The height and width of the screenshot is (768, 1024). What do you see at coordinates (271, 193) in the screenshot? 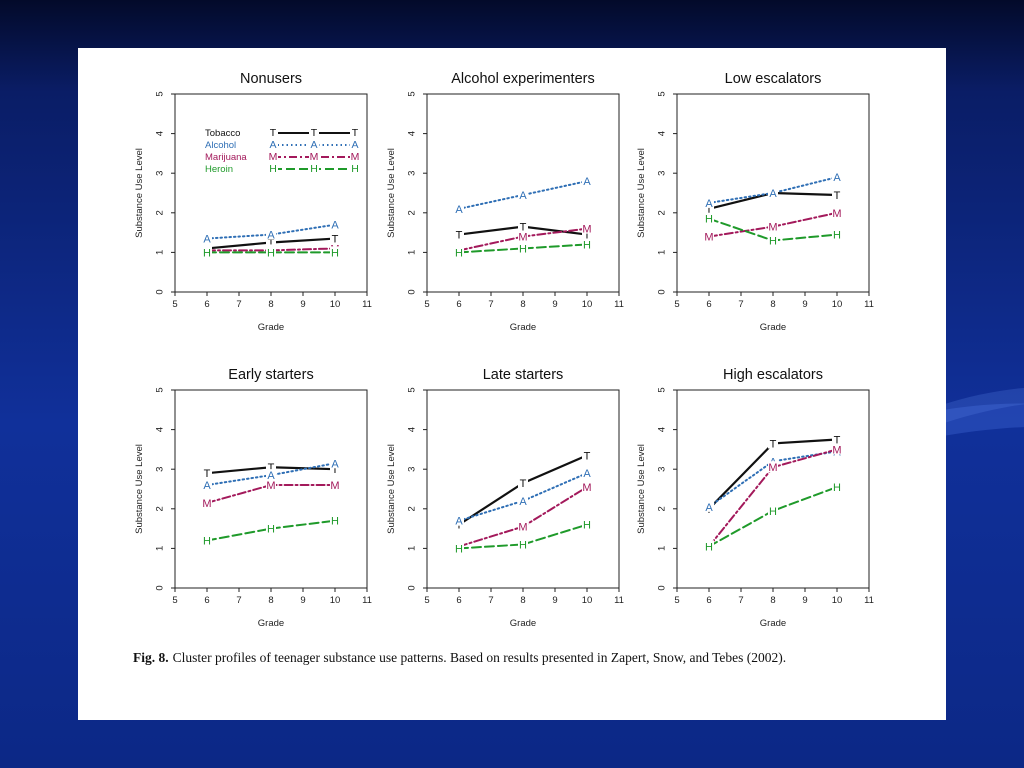
I see `plot-frame` at bounding box center [271, 193].